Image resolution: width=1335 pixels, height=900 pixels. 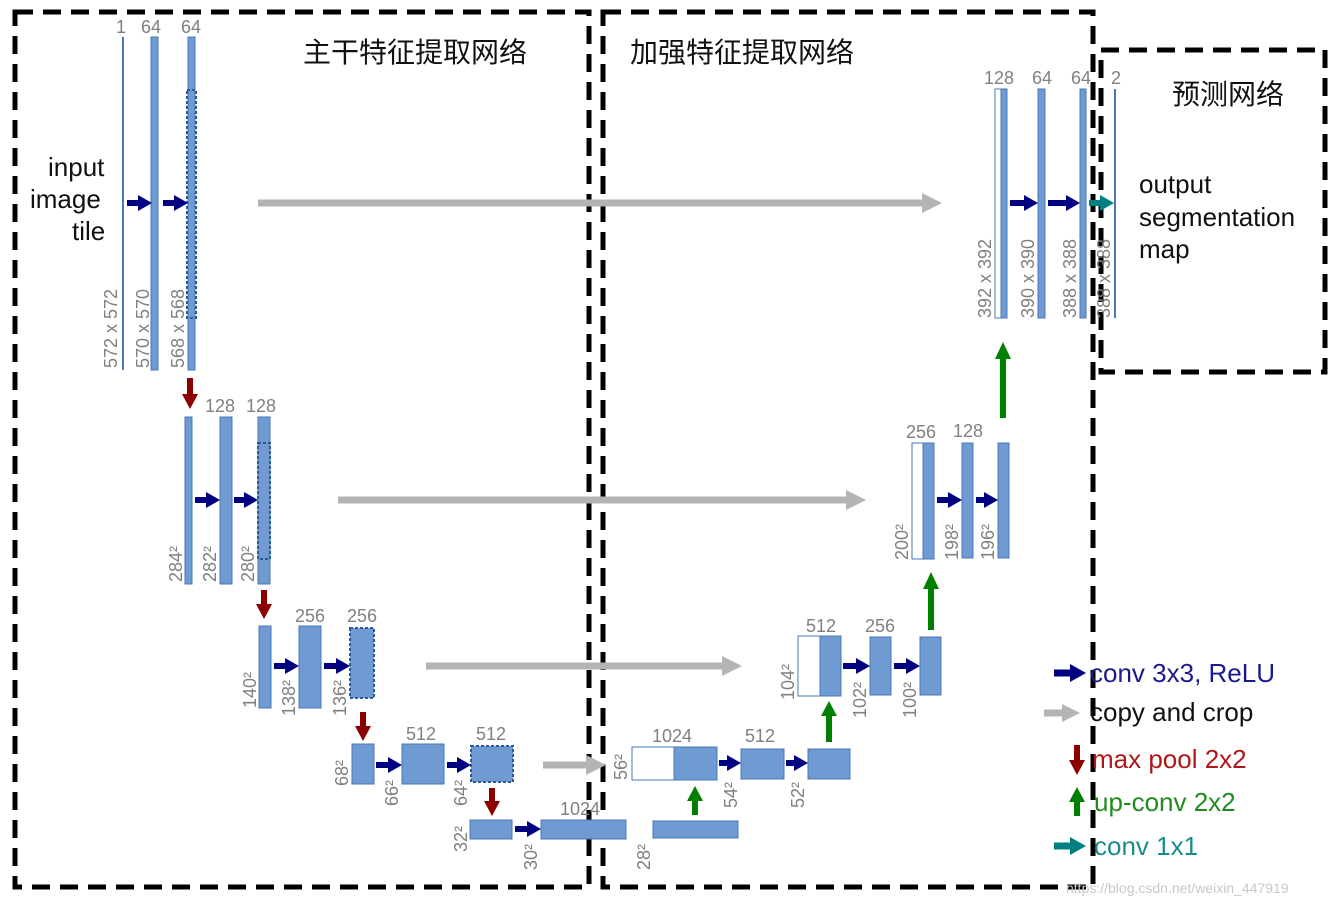 I want to click on size-label: 284², so click(x=176, y=564).